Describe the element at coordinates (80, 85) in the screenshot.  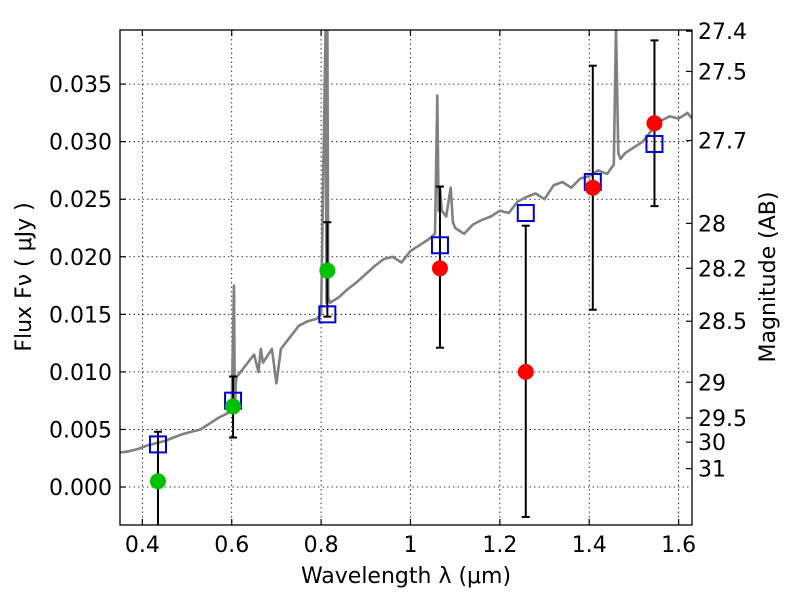
I see `y-tick-label: 0.035` at that location.